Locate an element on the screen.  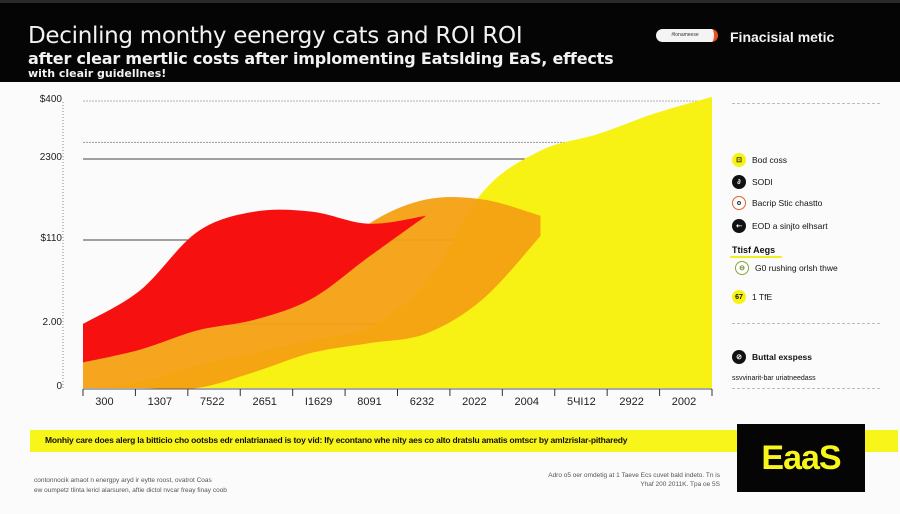
x-tick-label: 7522 is located at coordinates (212, 402).